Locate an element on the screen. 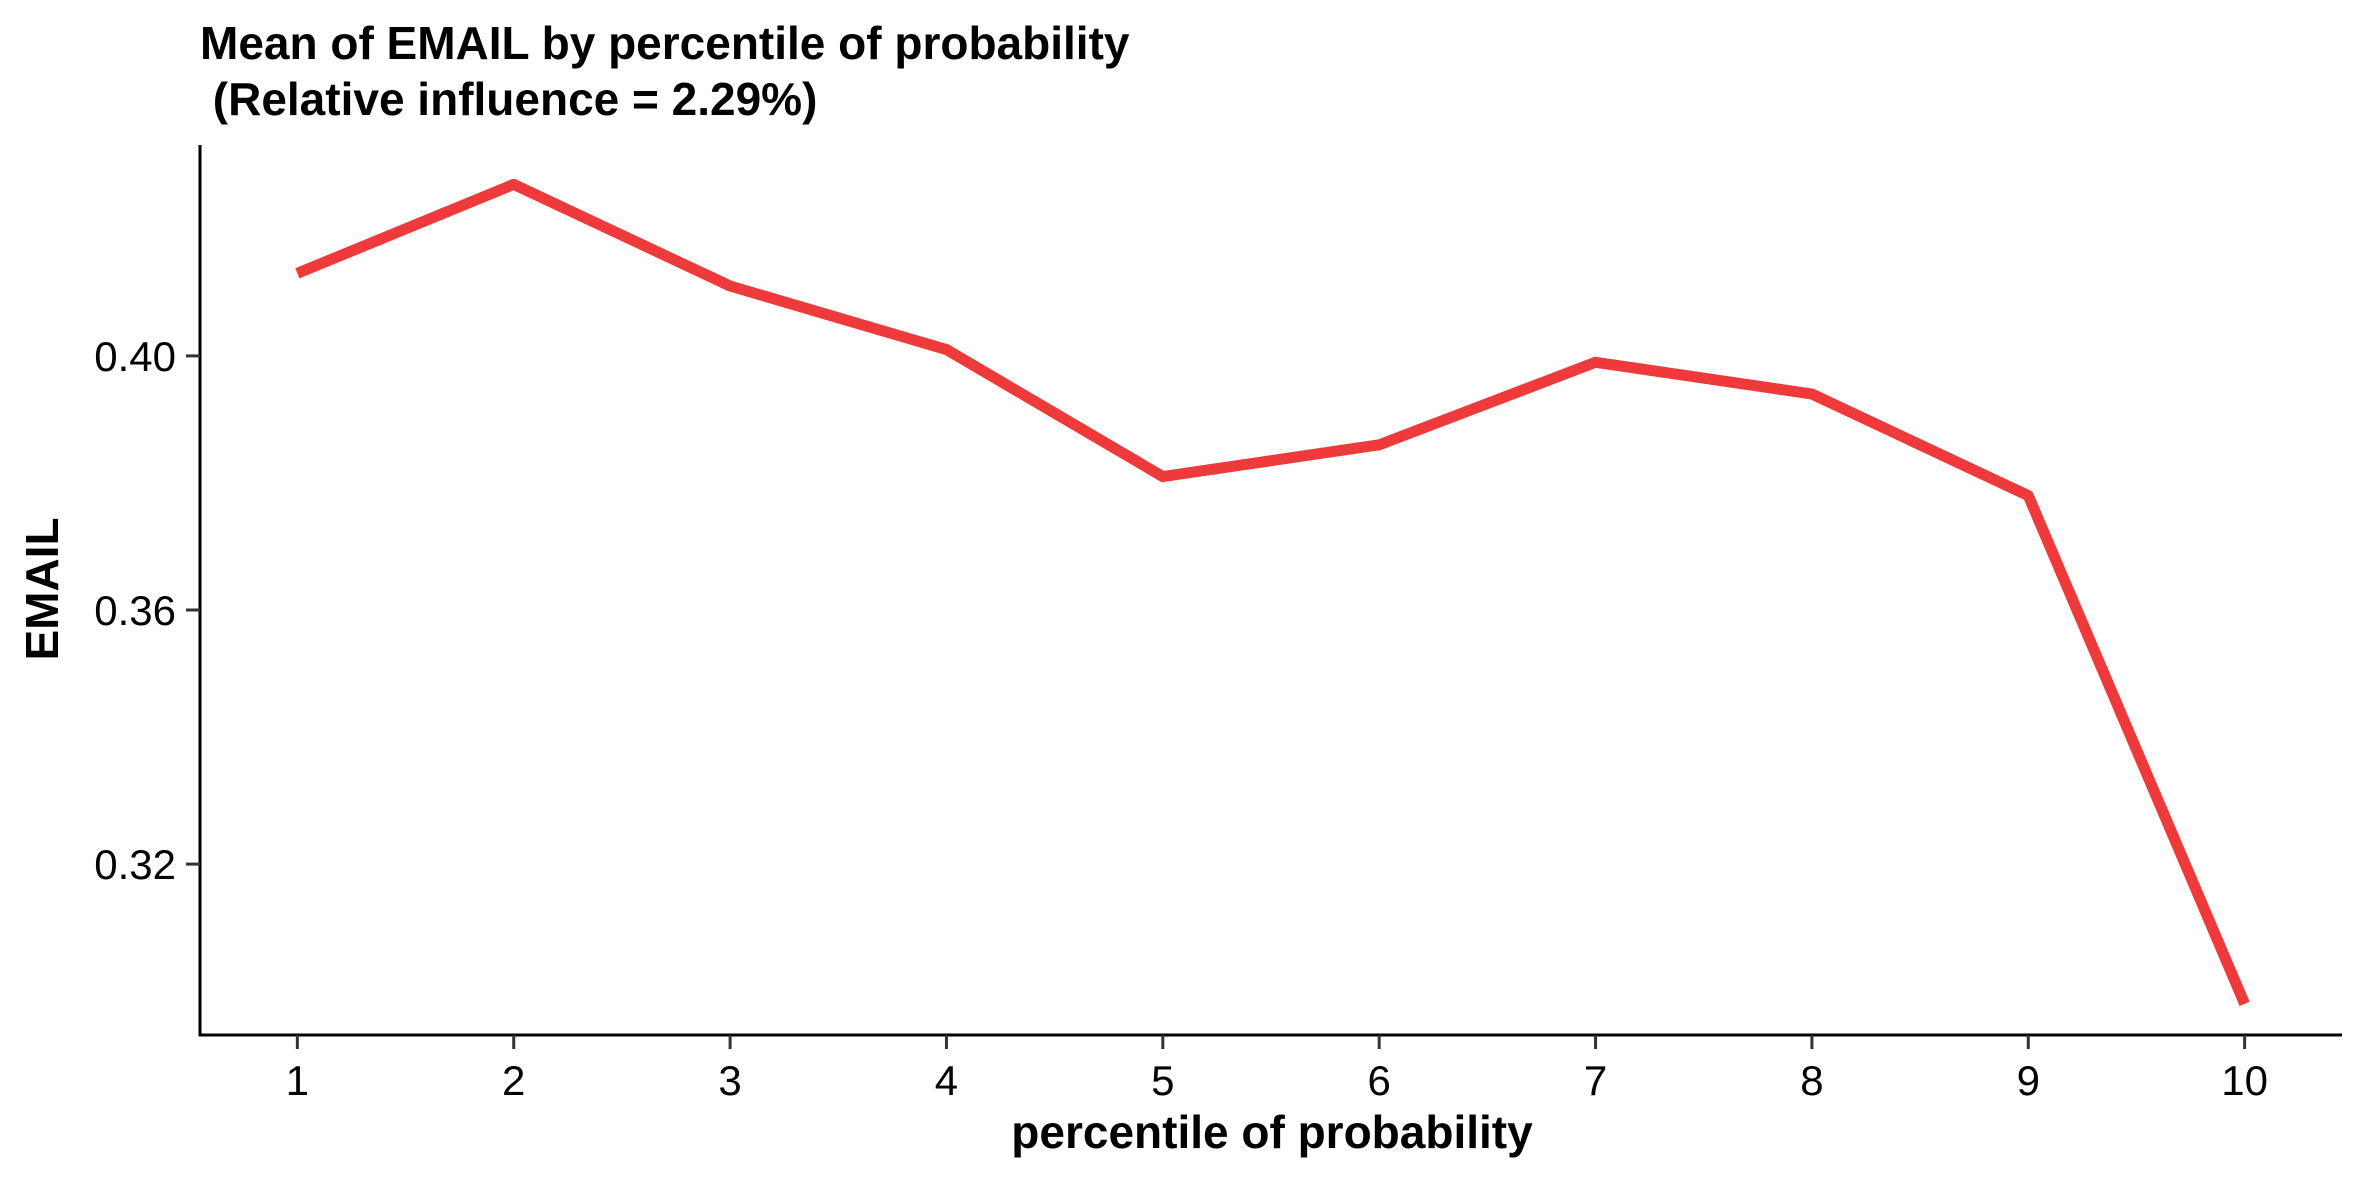 This screenshot has height=1181, width=2362. chart-subtitle: (Relative influence = 2.29%) is located at coordinates (509, 99).